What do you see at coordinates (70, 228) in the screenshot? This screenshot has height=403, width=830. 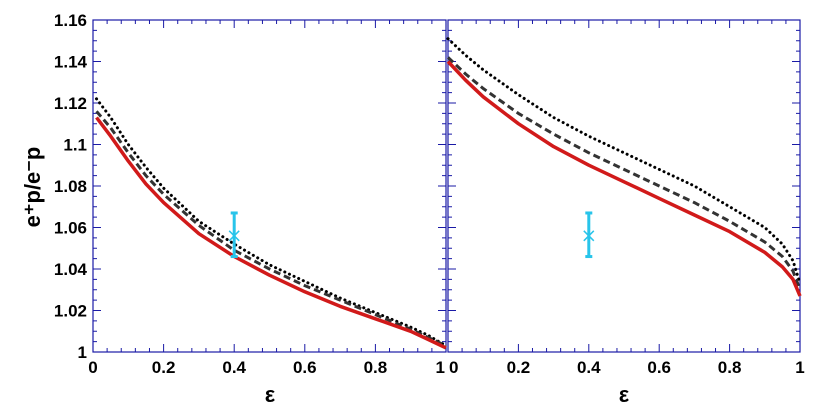 I see `y-tick-label: 1.06` at bounding box center [70, 228].